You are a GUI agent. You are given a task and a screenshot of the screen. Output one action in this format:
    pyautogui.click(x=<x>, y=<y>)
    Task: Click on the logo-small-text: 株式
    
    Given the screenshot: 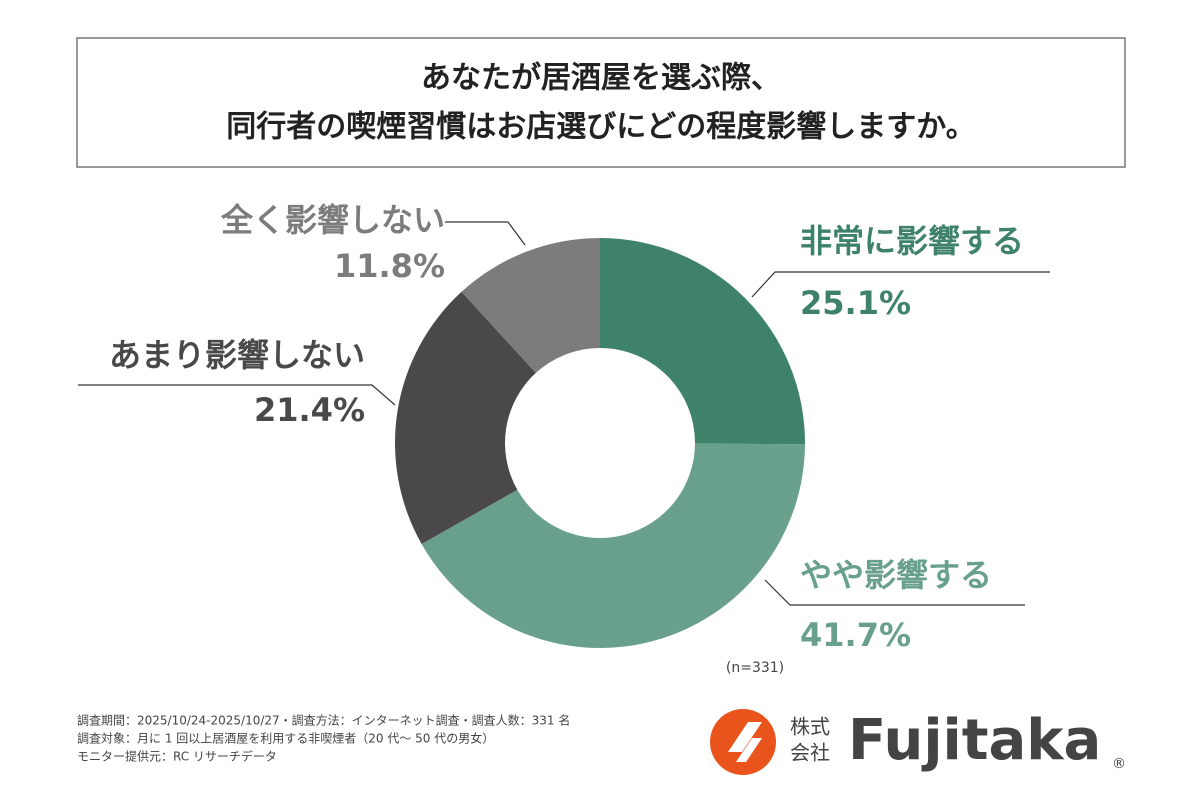 What is the action you would take?
    pyautogui.click(x=810, y=727)
    